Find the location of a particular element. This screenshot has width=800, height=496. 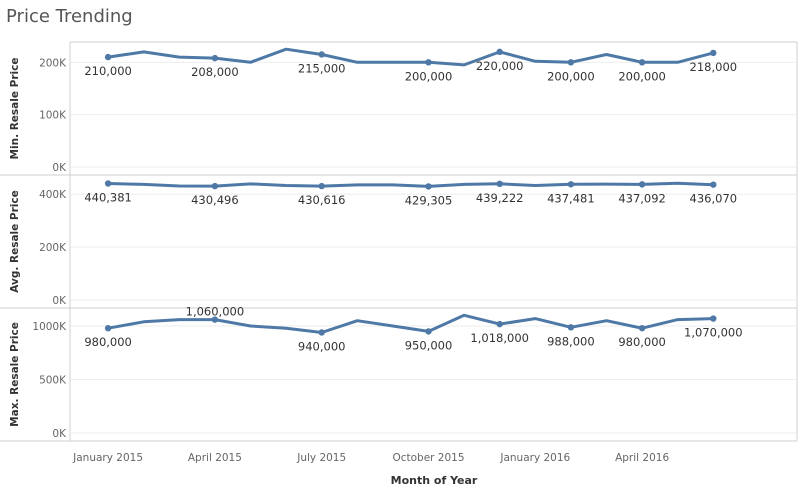

x-tick-label: January 2015 is located at coordinates (107, 458).